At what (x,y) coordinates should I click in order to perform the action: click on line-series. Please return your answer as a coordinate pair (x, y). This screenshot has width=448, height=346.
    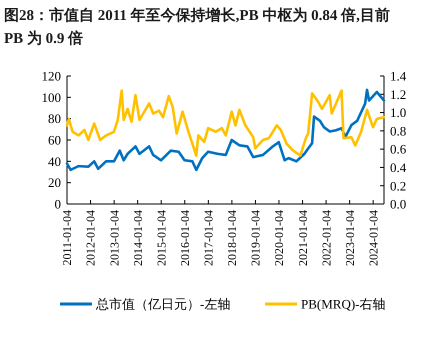
    Looking at the image, I should click on (226, 123).